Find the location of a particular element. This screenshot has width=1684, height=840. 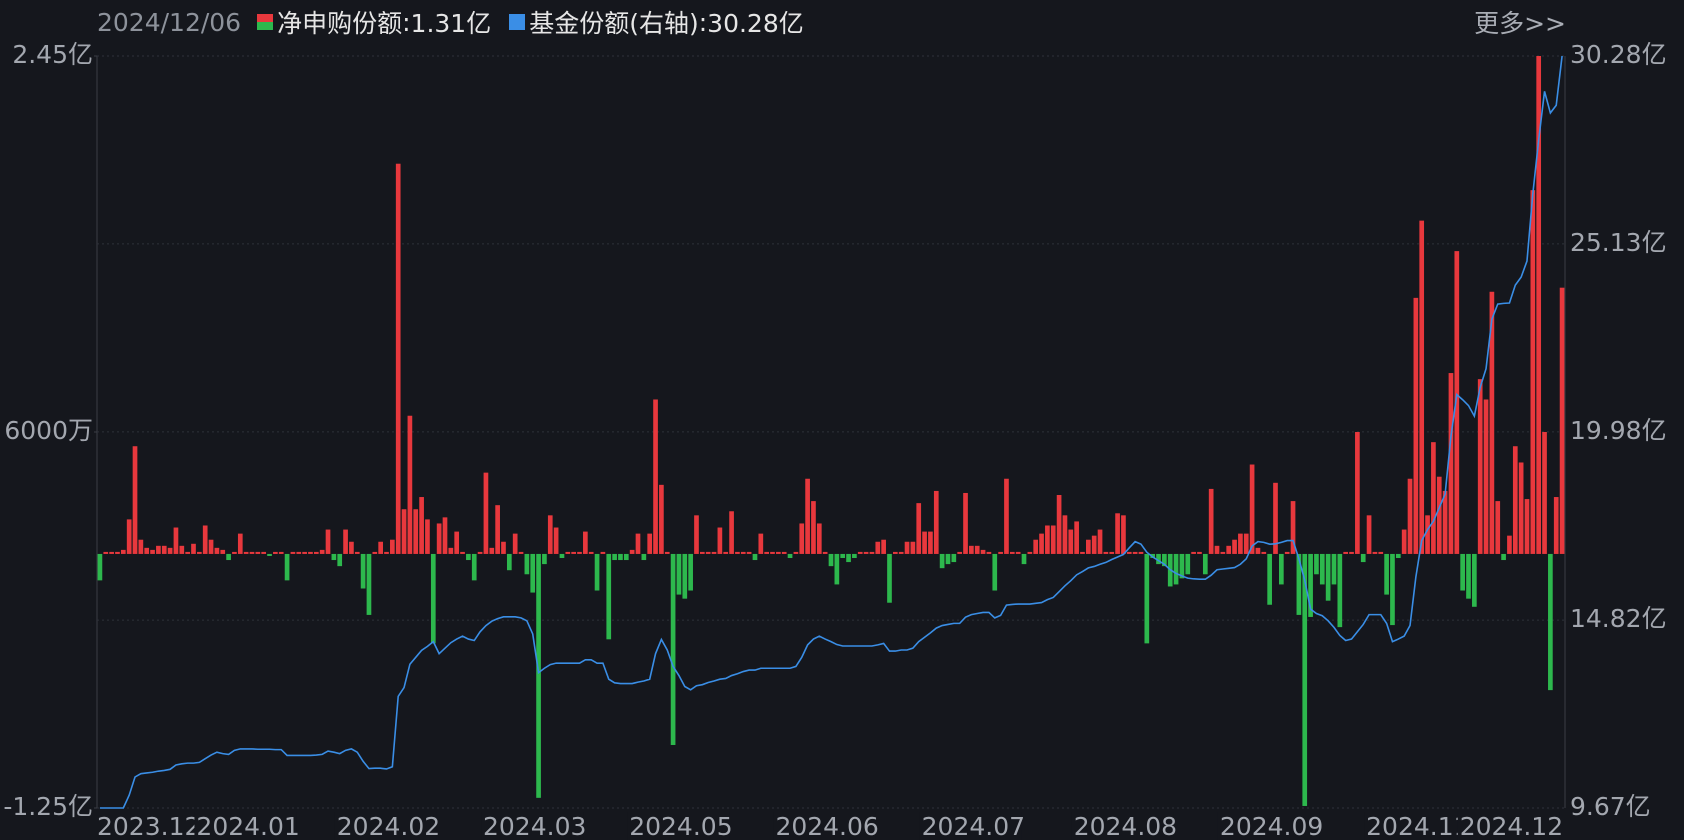

latest-value: 1.31亿 is located at coordinates (451, 23).